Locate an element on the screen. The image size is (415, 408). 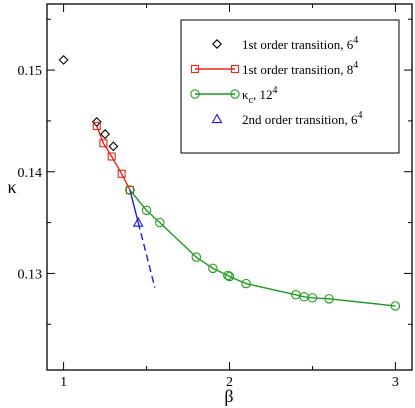
y-tick-label: 0.13 is located at coordinates (30, 274).